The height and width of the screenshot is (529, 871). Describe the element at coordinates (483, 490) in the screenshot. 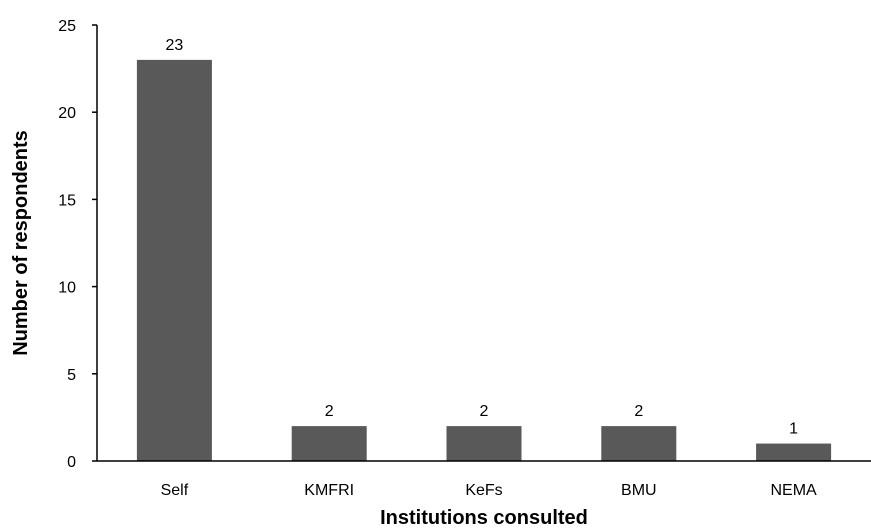

I see `x-tick-label: KeFs` at that location.